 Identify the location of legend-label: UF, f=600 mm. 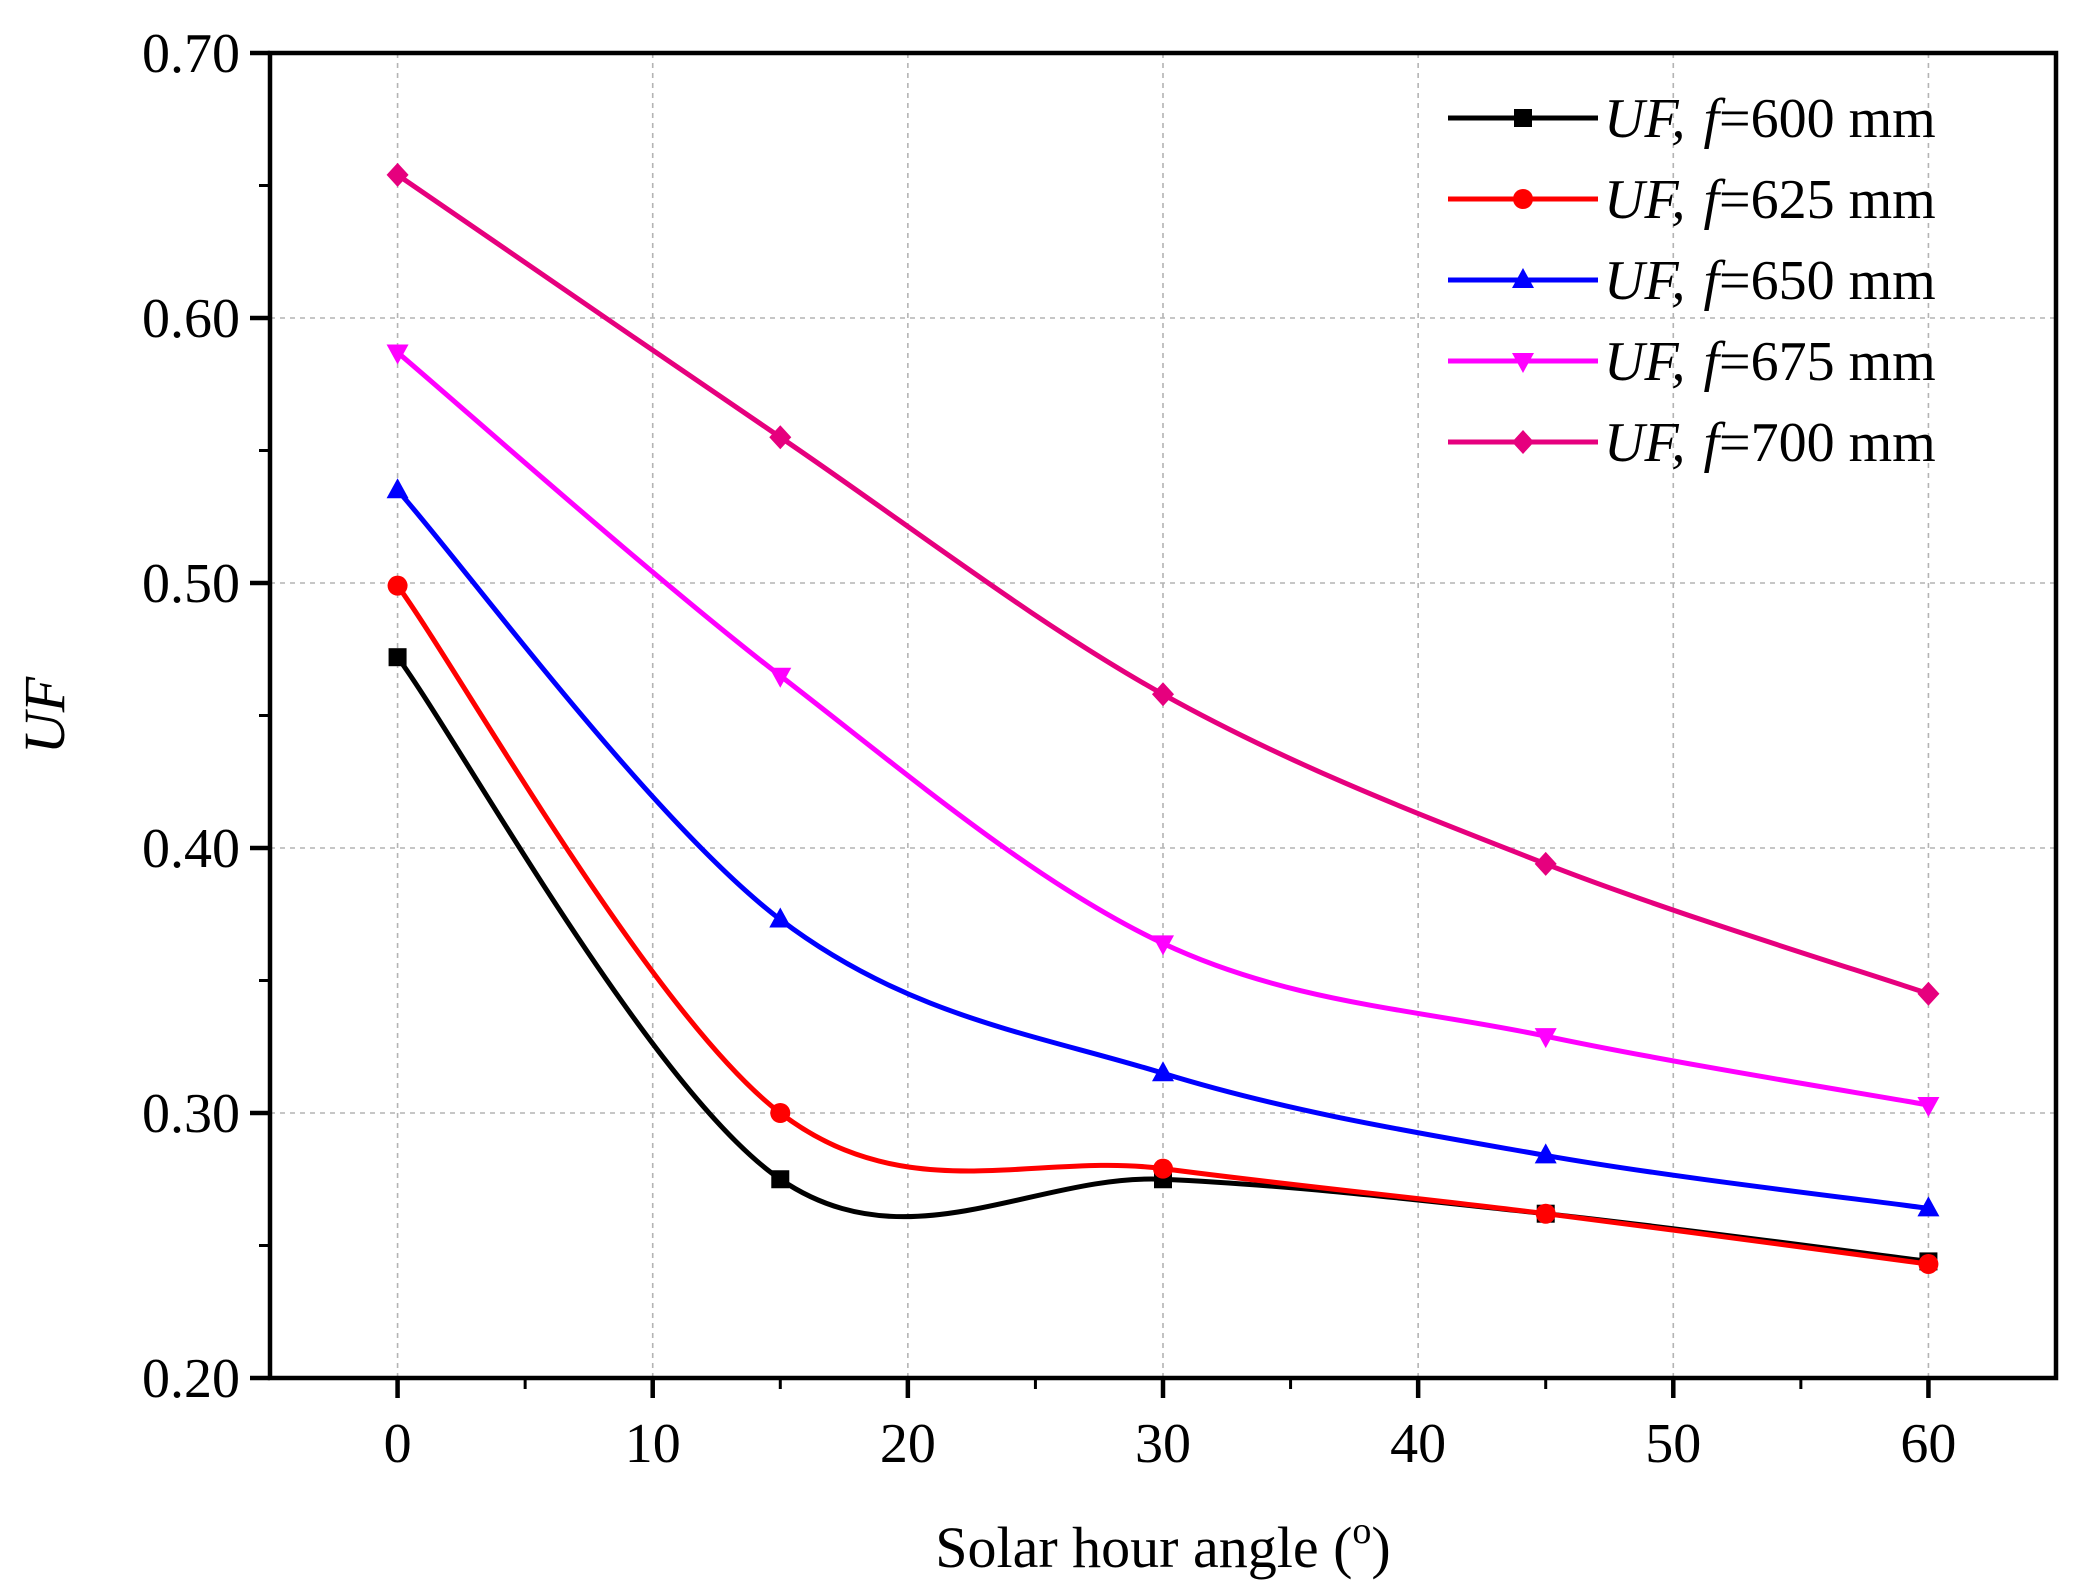
(1770, 119).